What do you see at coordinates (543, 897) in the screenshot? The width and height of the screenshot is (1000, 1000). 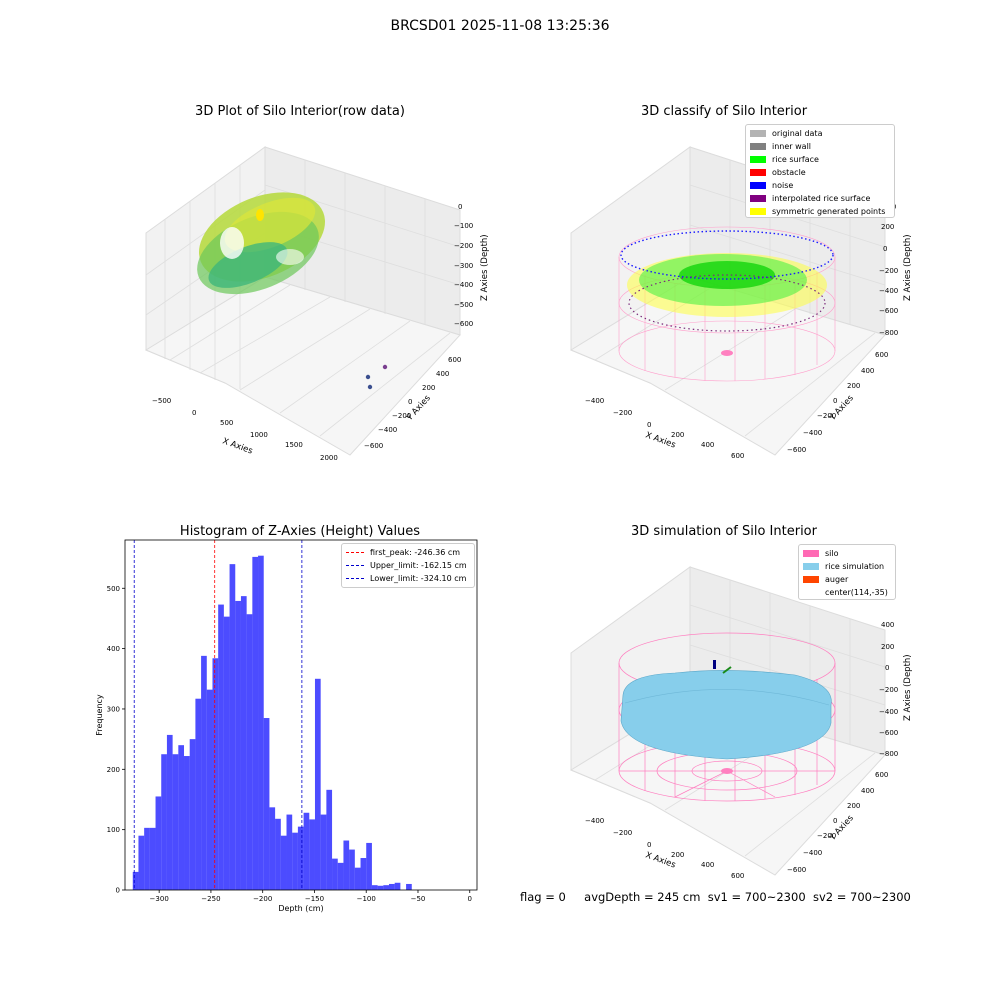 I see `flag-text: flag = 0` at bounding box center [543, 897].